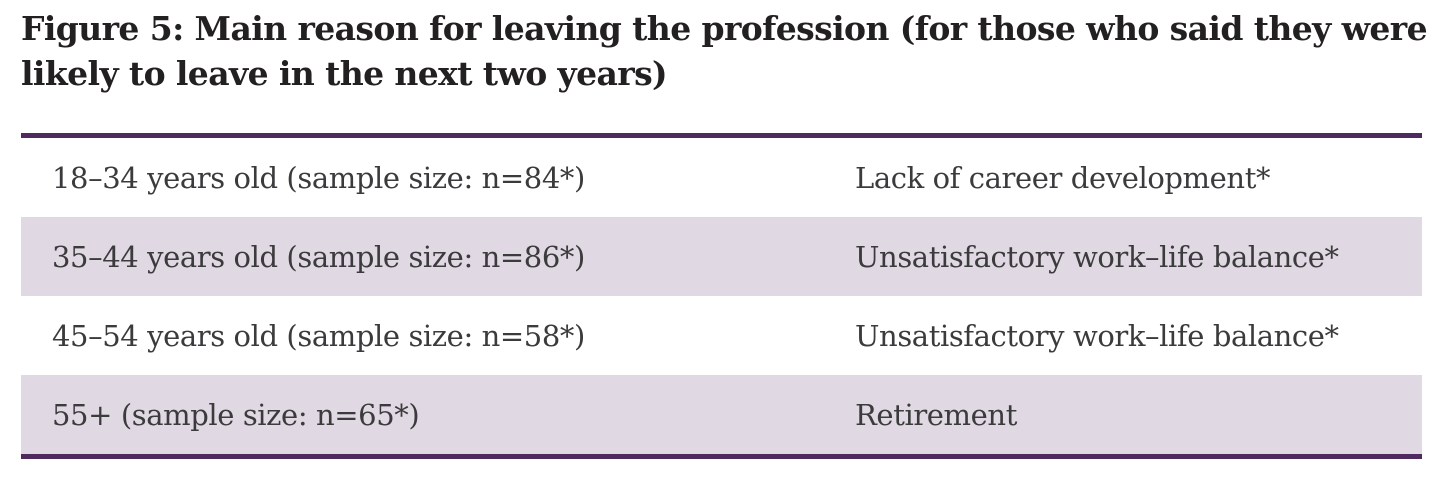  What do you see at coordinates (318, 256) in the screenshot?
I see `age-group-cell: 35–44 years old (sample size: n=86*)` at bounding box center [318, 256].